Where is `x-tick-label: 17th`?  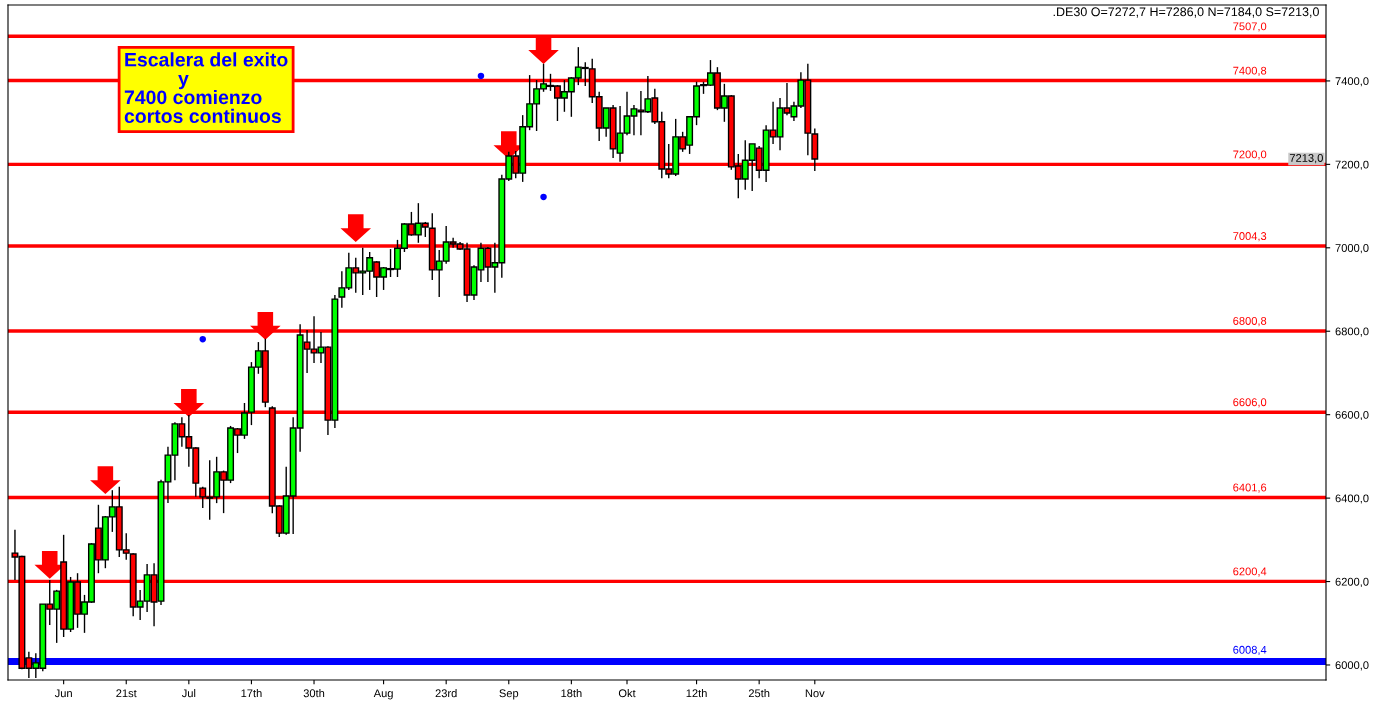 x-tick-label: 17th is located at coordinates (251, 693).